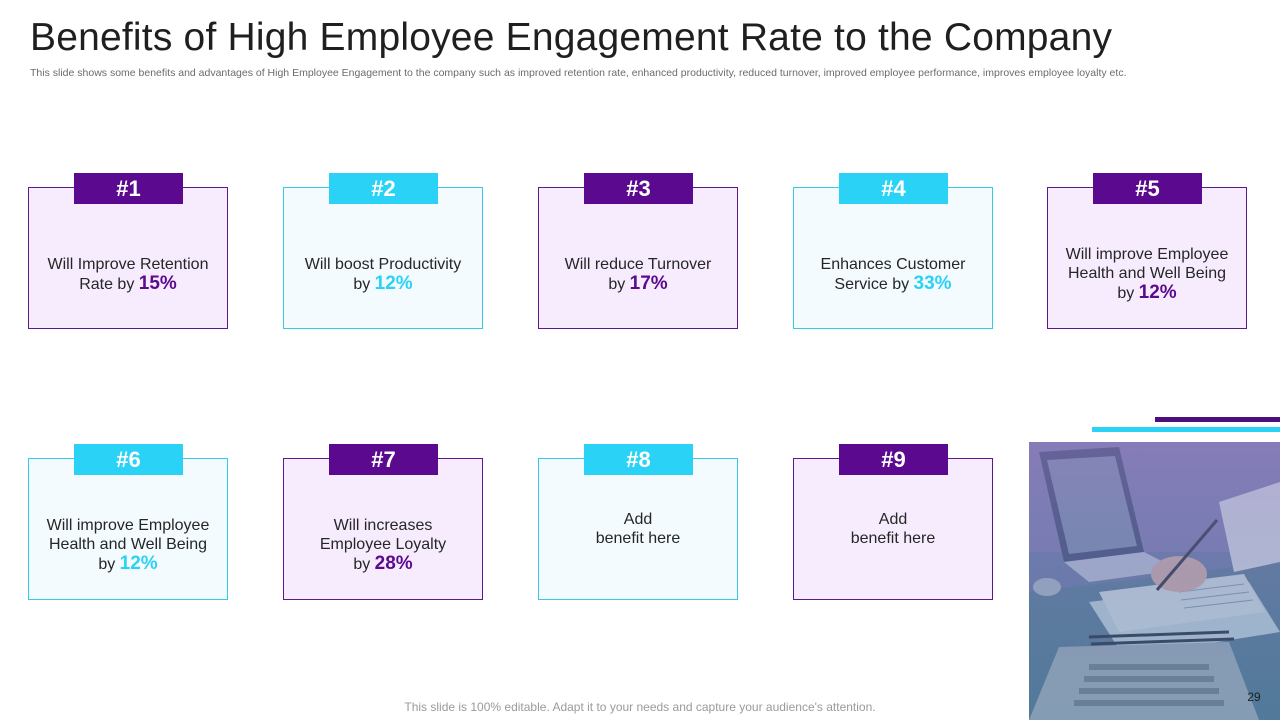 This screenshot has width=1280, height=720. I want to click on benefit-card-2: #2 Will boost Productivity by 12%, so click(383, 251).